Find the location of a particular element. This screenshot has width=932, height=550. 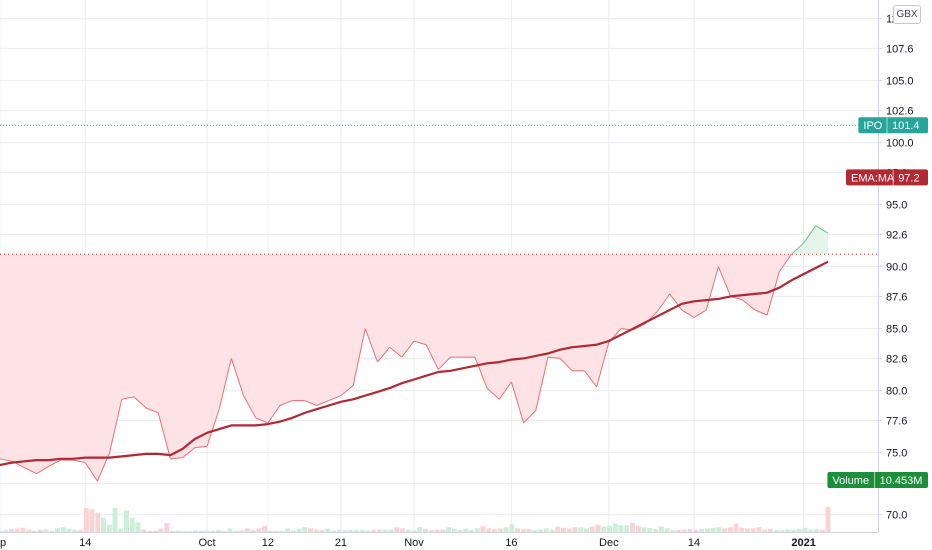

time-axis: p 14 Oct 12 21 Nov 16 Dec 14 2021 is located at coordinates (408, 543).